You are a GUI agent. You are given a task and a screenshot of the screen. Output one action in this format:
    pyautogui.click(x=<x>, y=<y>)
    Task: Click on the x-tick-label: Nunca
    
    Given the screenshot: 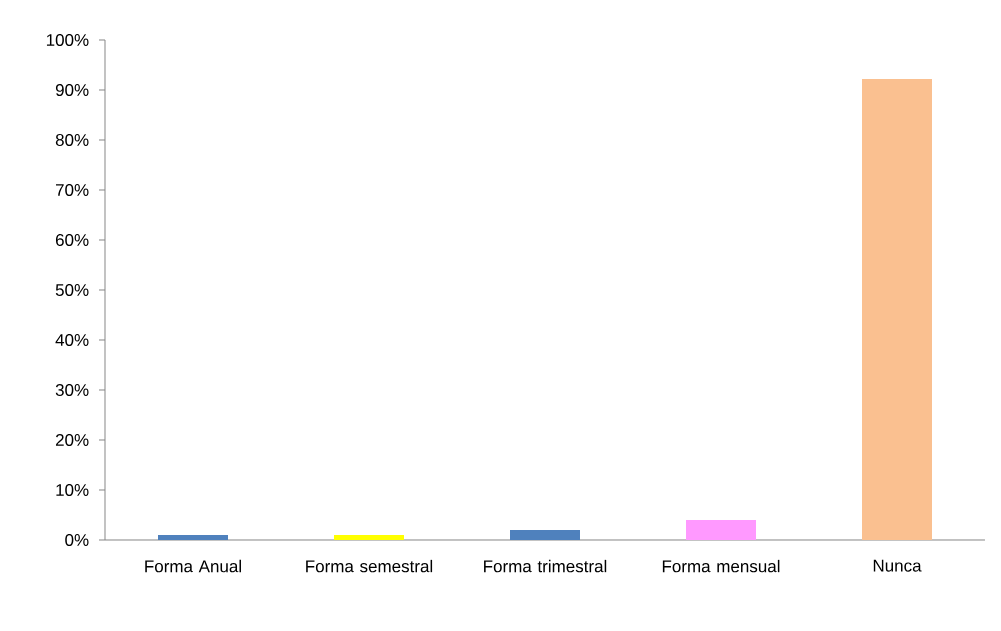 What is the action you would take?
    pyautogui.click(x=897, y=565)
    